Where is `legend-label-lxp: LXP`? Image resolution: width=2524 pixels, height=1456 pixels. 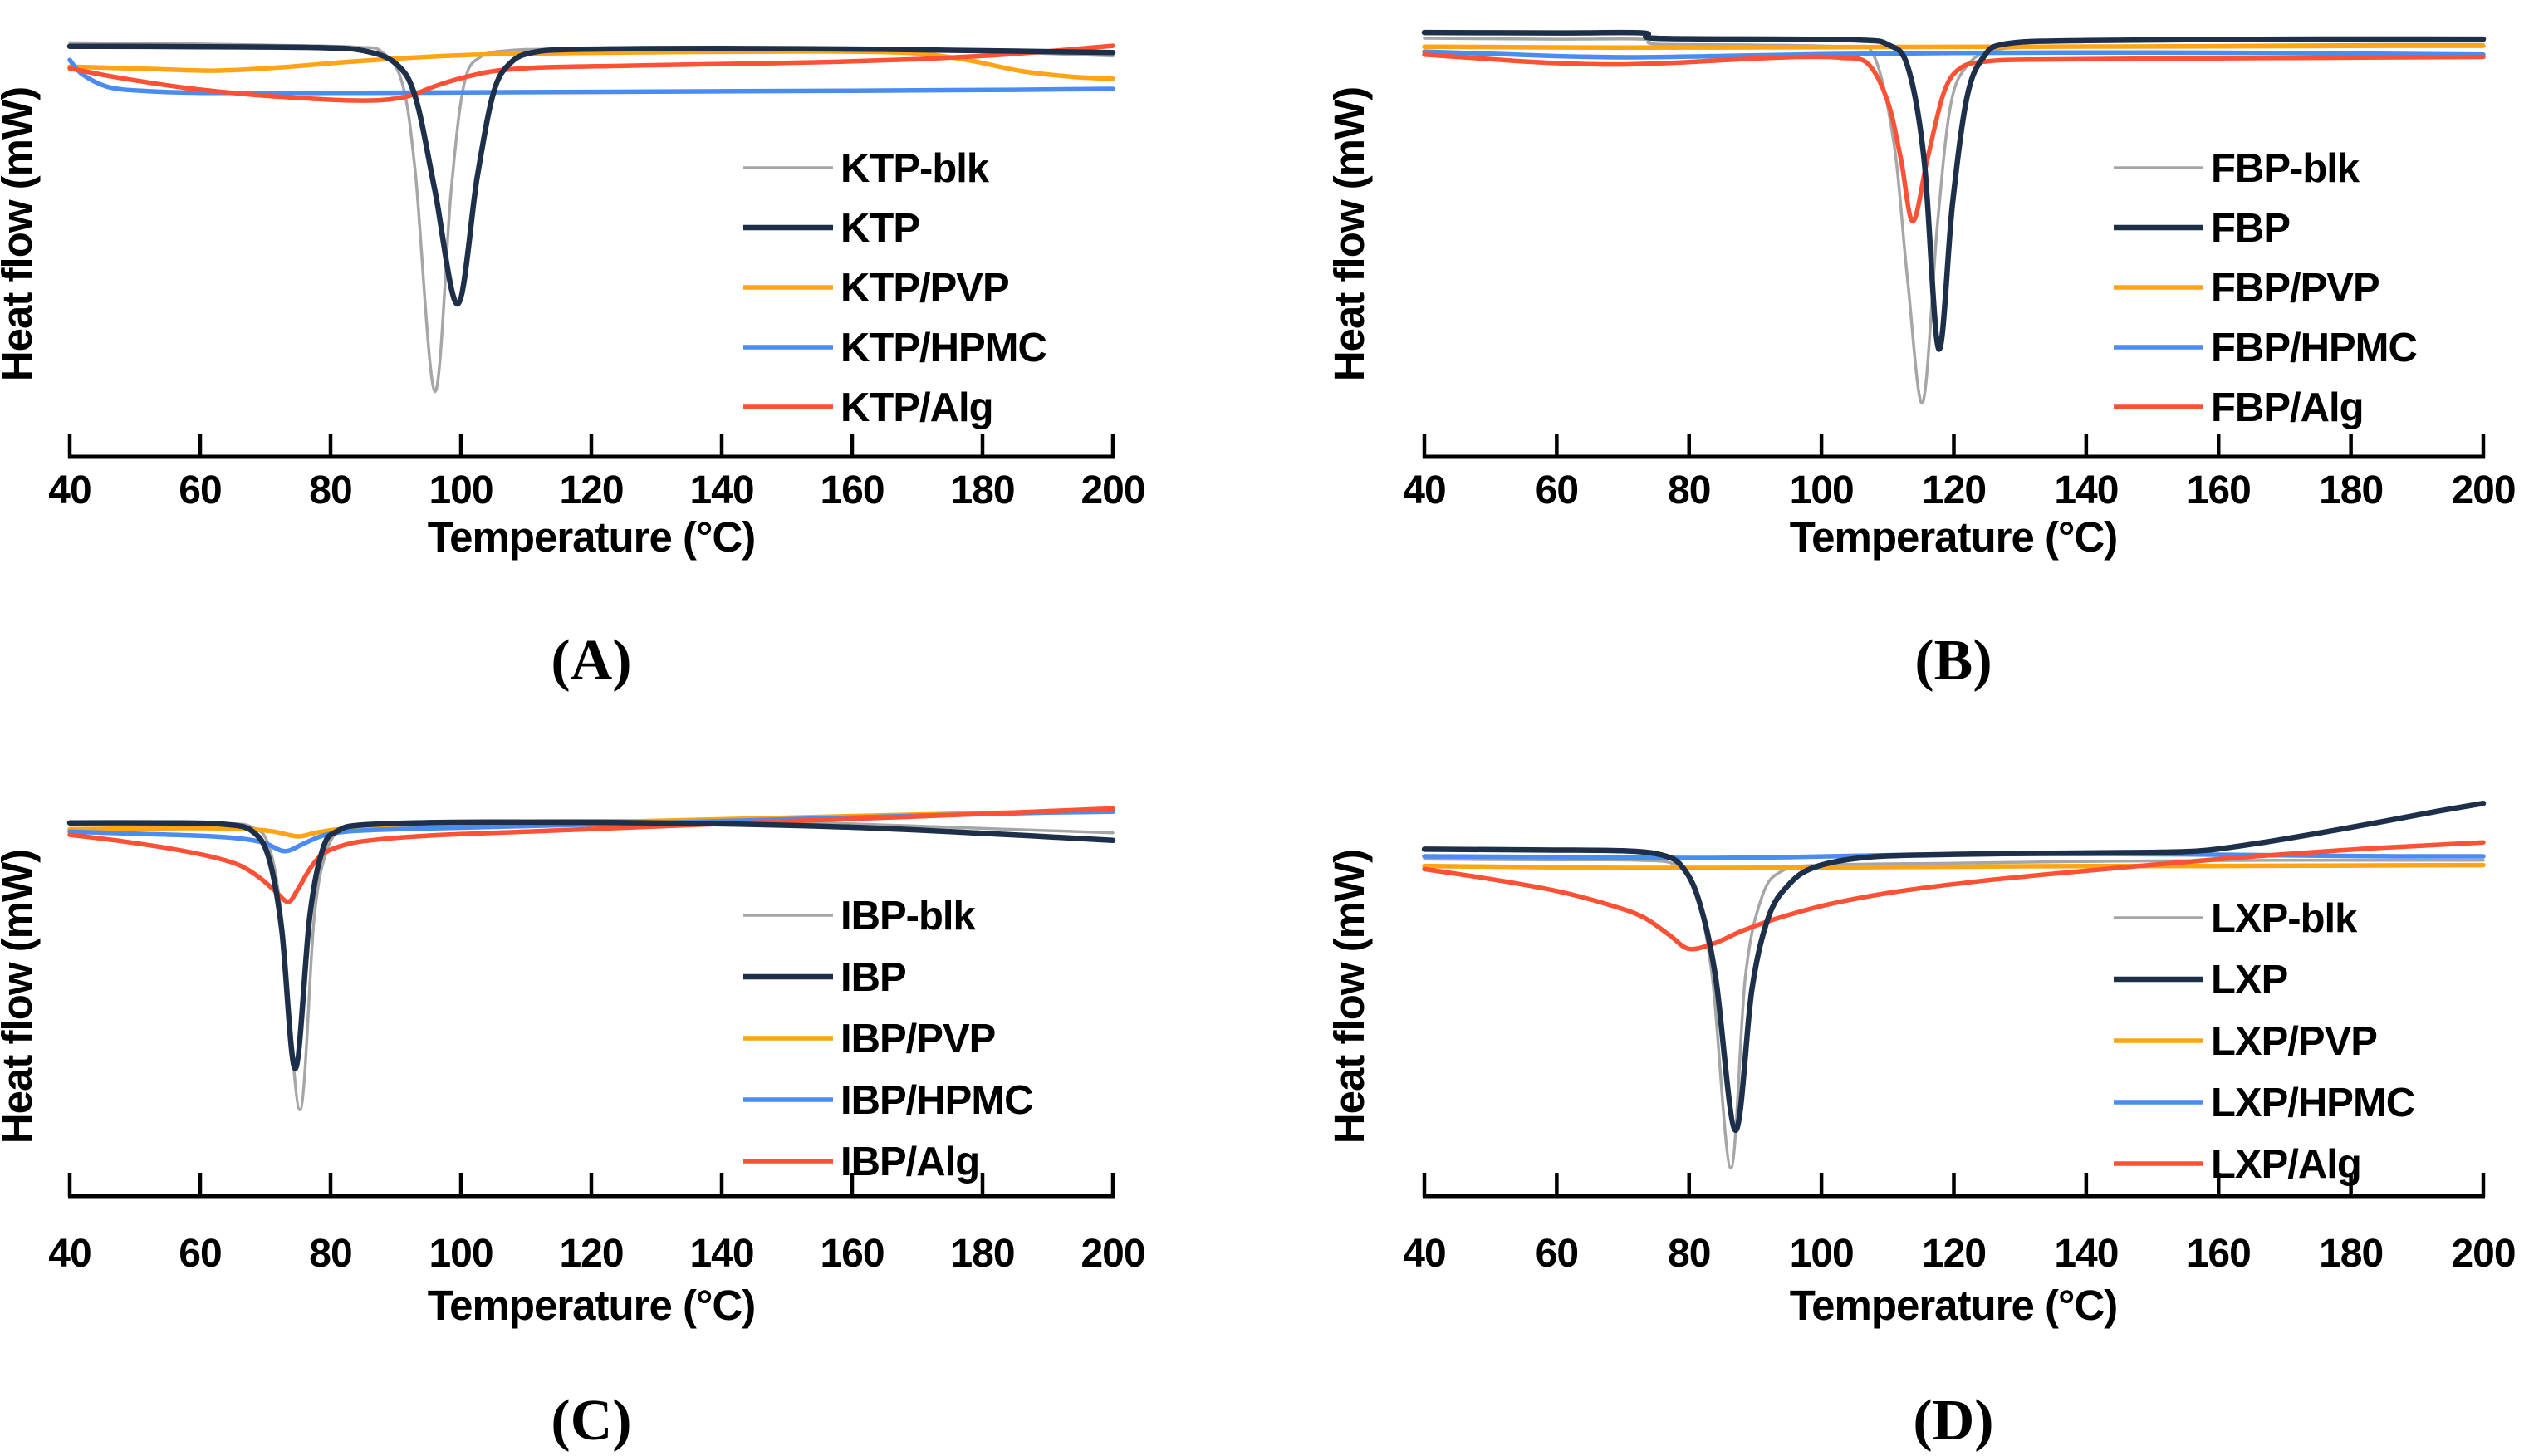 legend-label-lxp: LXP is located at coordinates (2249, 980).